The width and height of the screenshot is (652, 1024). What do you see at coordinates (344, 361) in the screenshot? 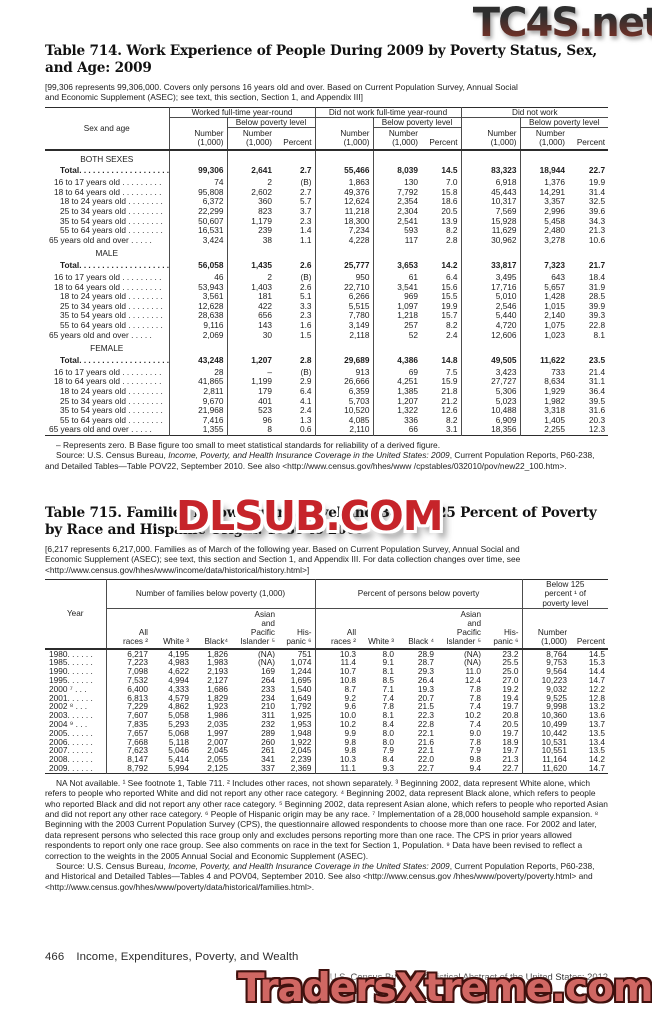
I see `value-cell: 29,689` at bounding box center [344, 361].